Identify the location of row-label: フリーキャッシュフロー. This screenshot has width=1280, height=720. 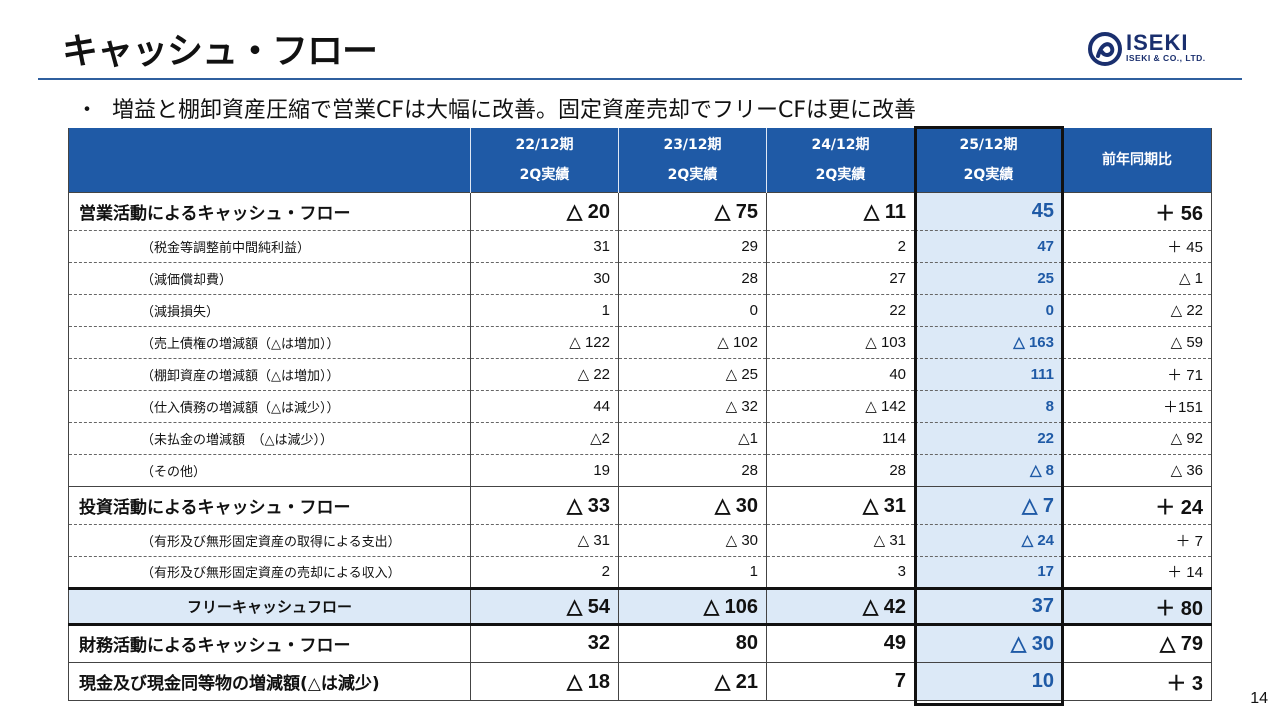
(269, 606).